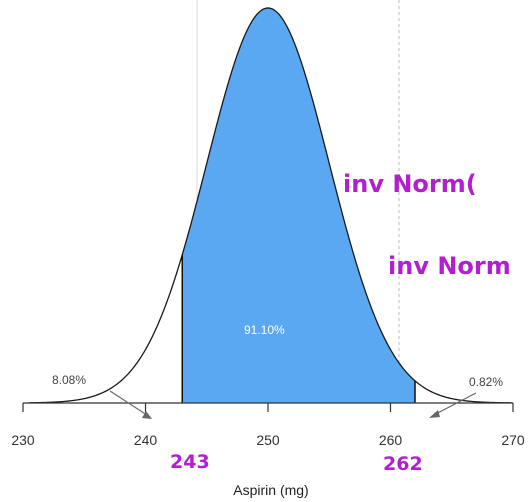 The height and width of the screenshot is (502, 529). What do you see at coordinates (268, 425) in the screenshot?
I see `x-axis-ticks: 230 240 250 260 270` at bounding box center [268, 425].